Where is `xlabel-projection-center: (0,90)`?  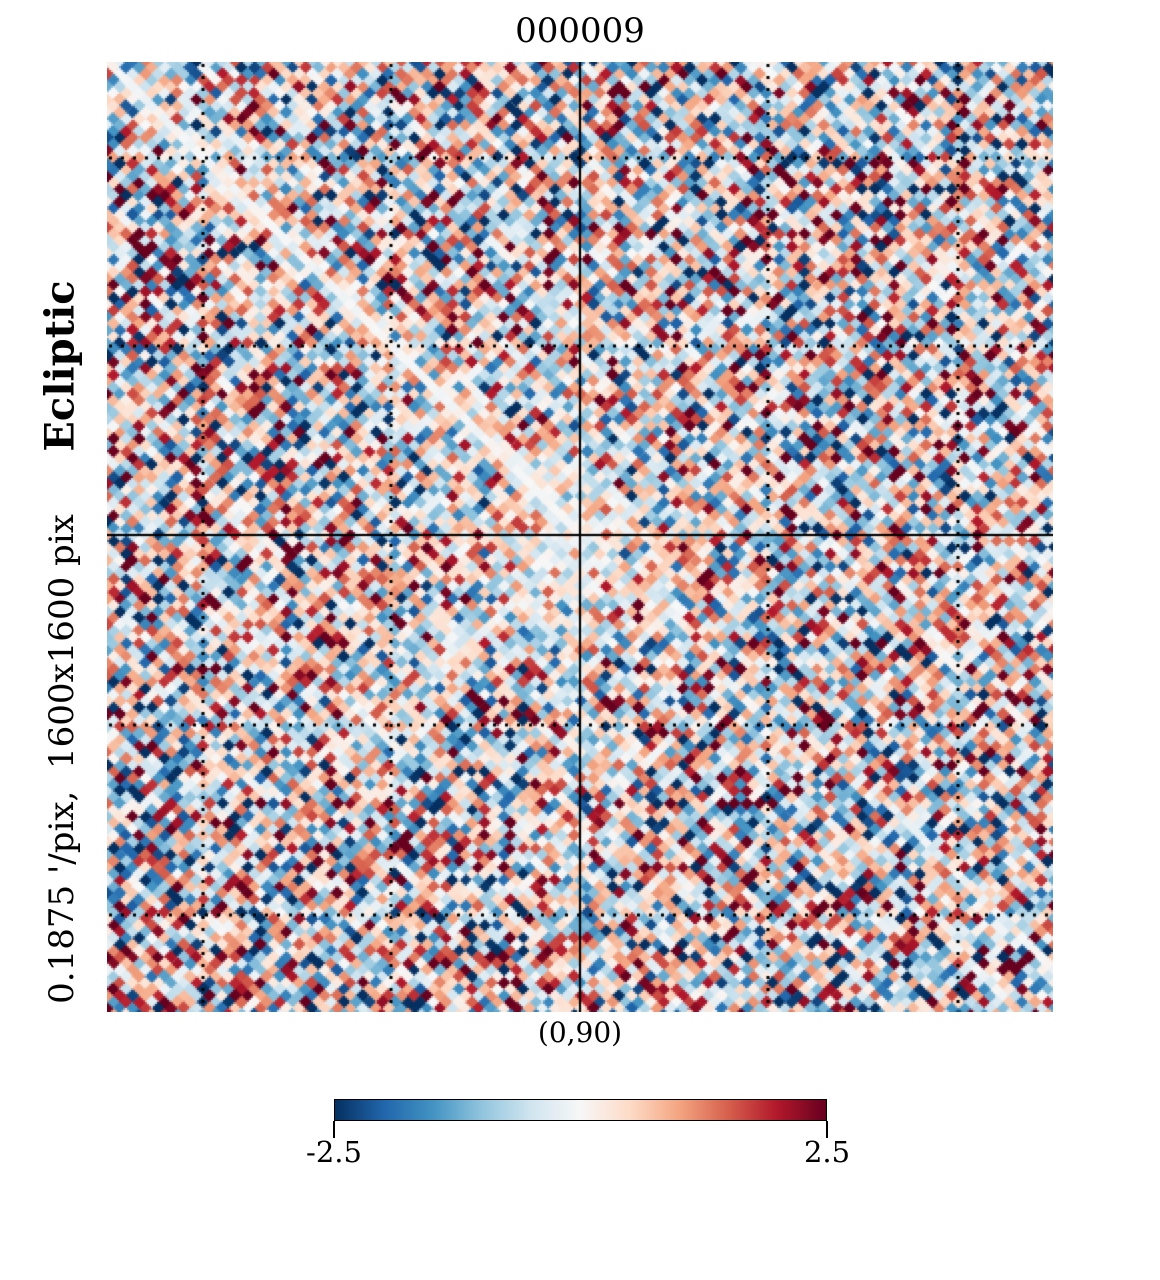 xlabel-projection-center: (0,90) is located at coordinates (580, 1032).